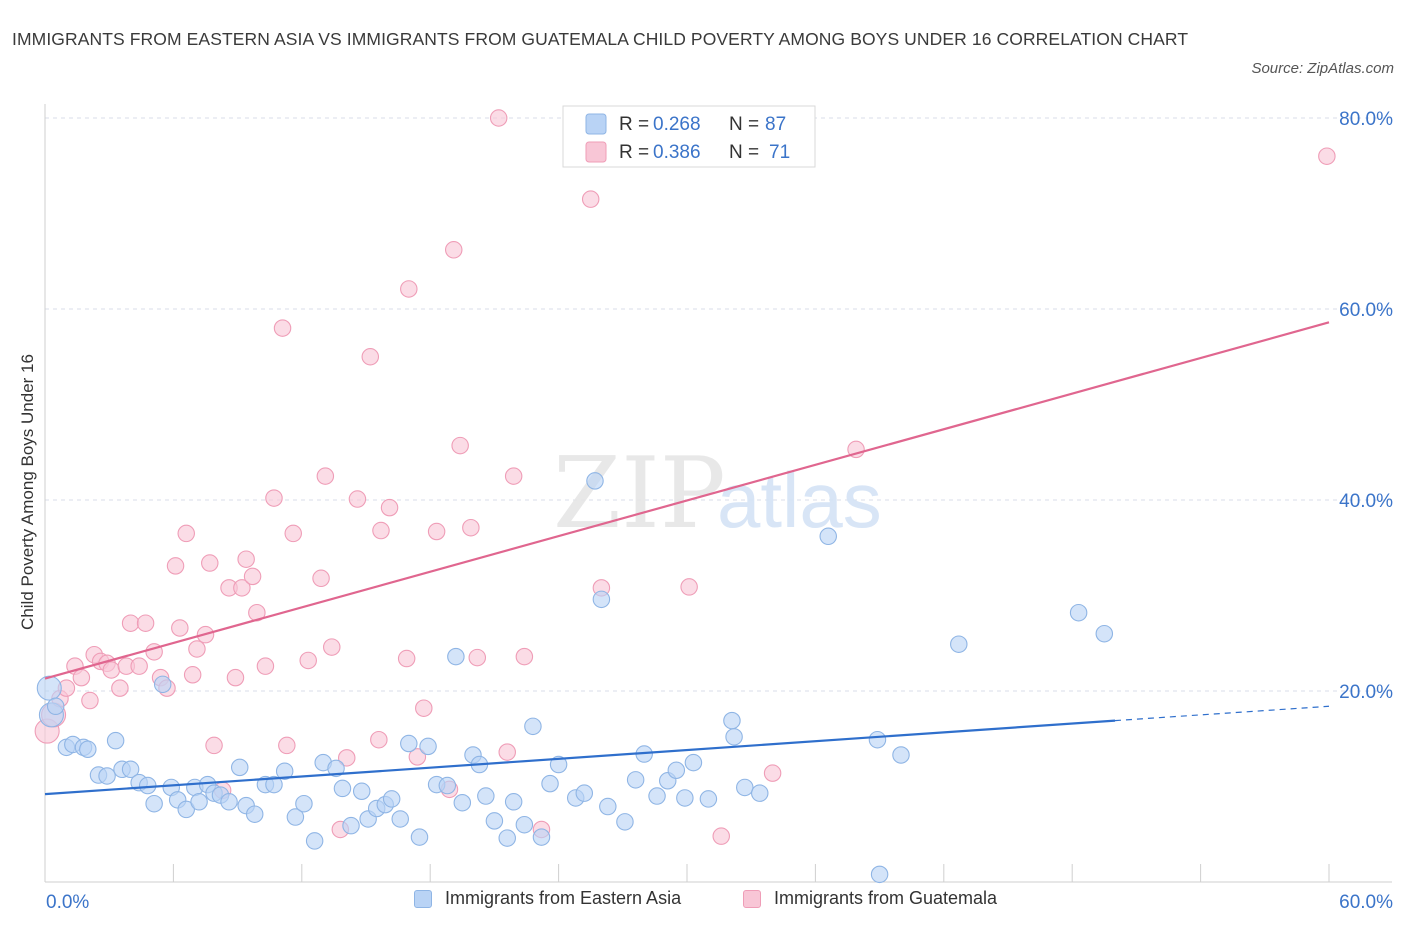 Image resolution: width=1406 pixels, height=930 pixels. I want to click on watermark: ZIP atlas, so click(717, 494).